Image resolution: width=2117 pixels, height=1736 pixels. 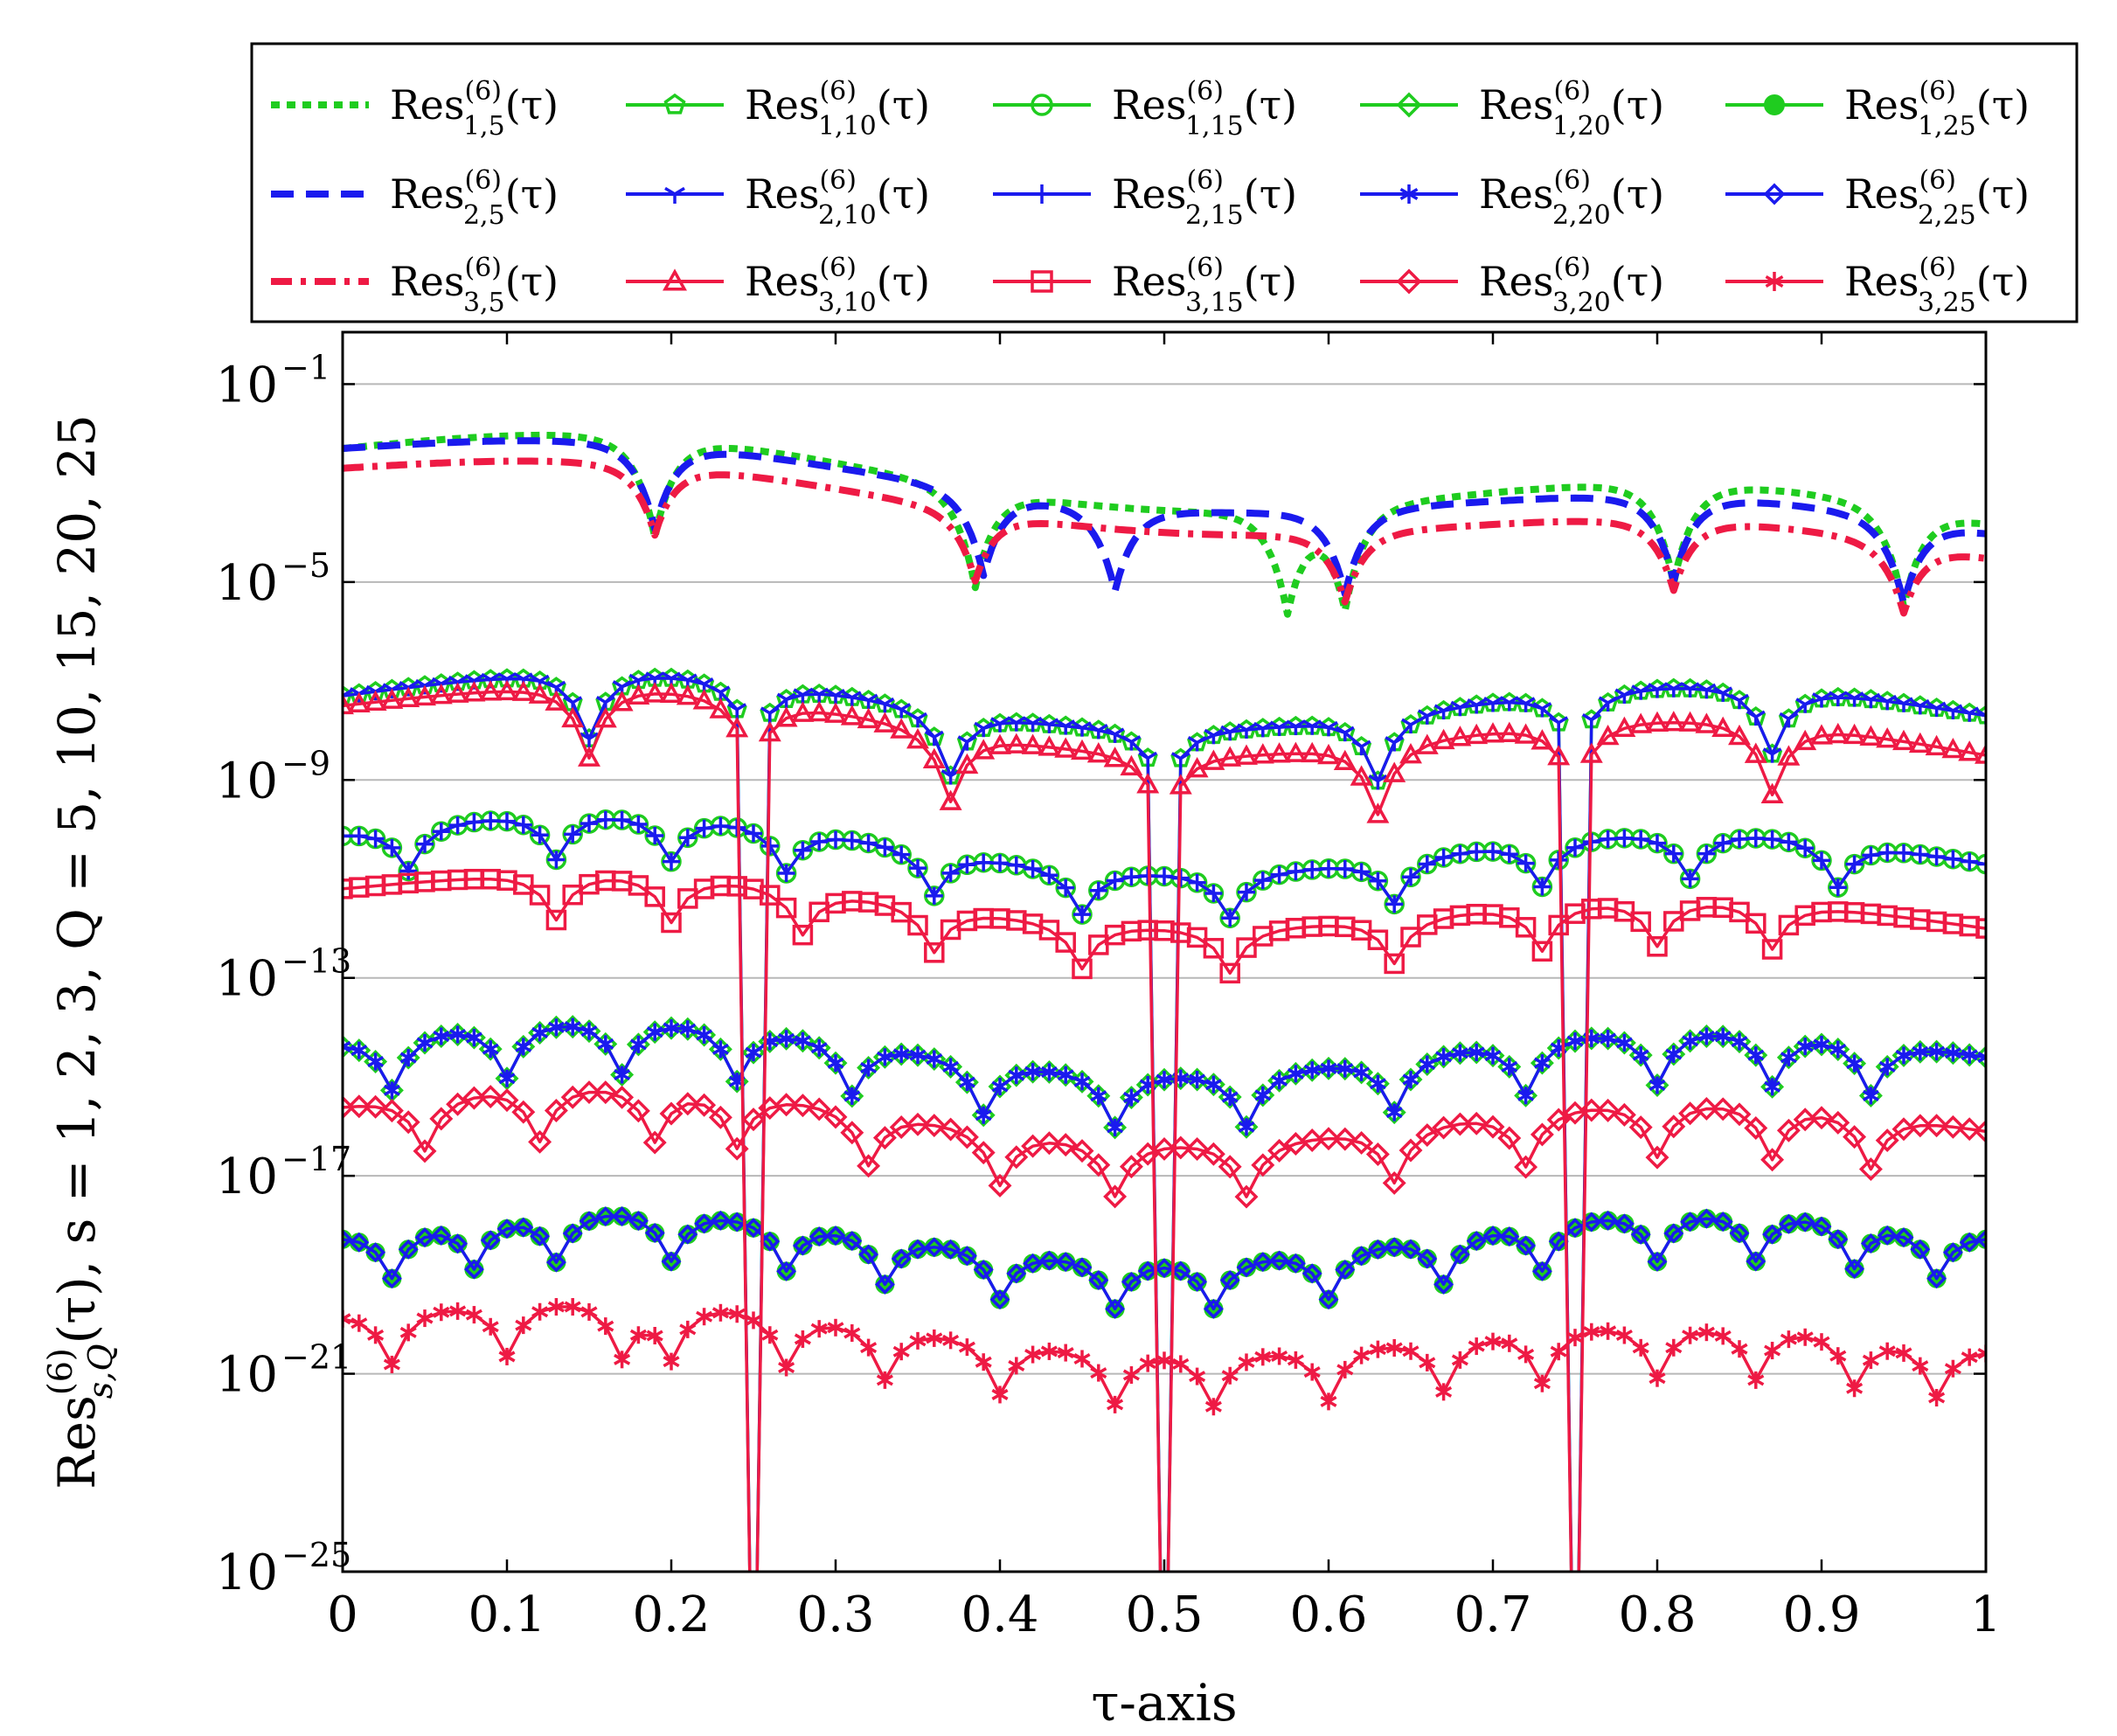 I want to click on y-label-suffix: (τ), s = 1, 2, 3, Q = 5, 10, 15, 20, 25, so click(x=77, y=879).